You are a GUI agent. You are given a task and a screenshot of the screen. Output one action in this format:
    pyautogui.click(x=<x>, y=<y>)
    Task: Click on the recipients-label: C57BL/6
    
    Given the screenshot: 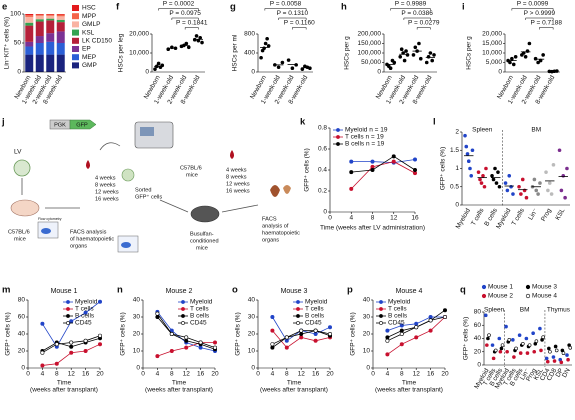 What is the action you would take?
    pyautogui.click(x=19, y=232)
    